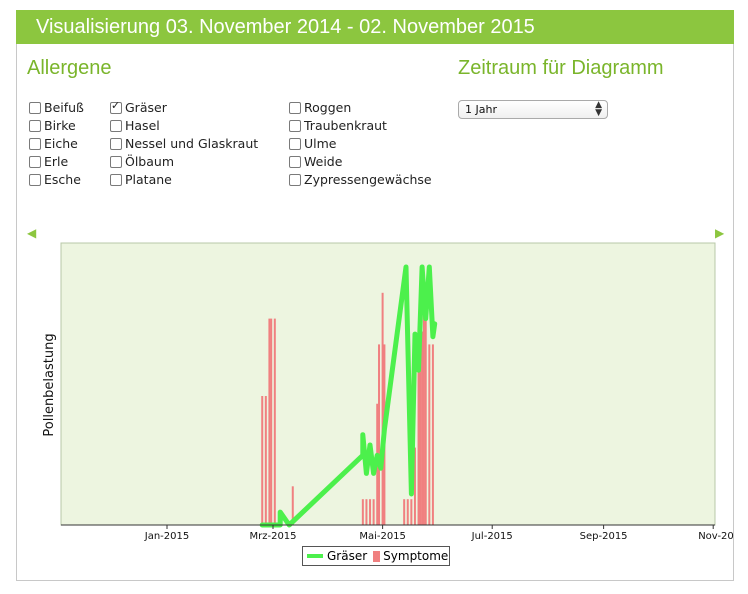  I want to click on allergen-checkbox-item: Platane, so click(141, 179).